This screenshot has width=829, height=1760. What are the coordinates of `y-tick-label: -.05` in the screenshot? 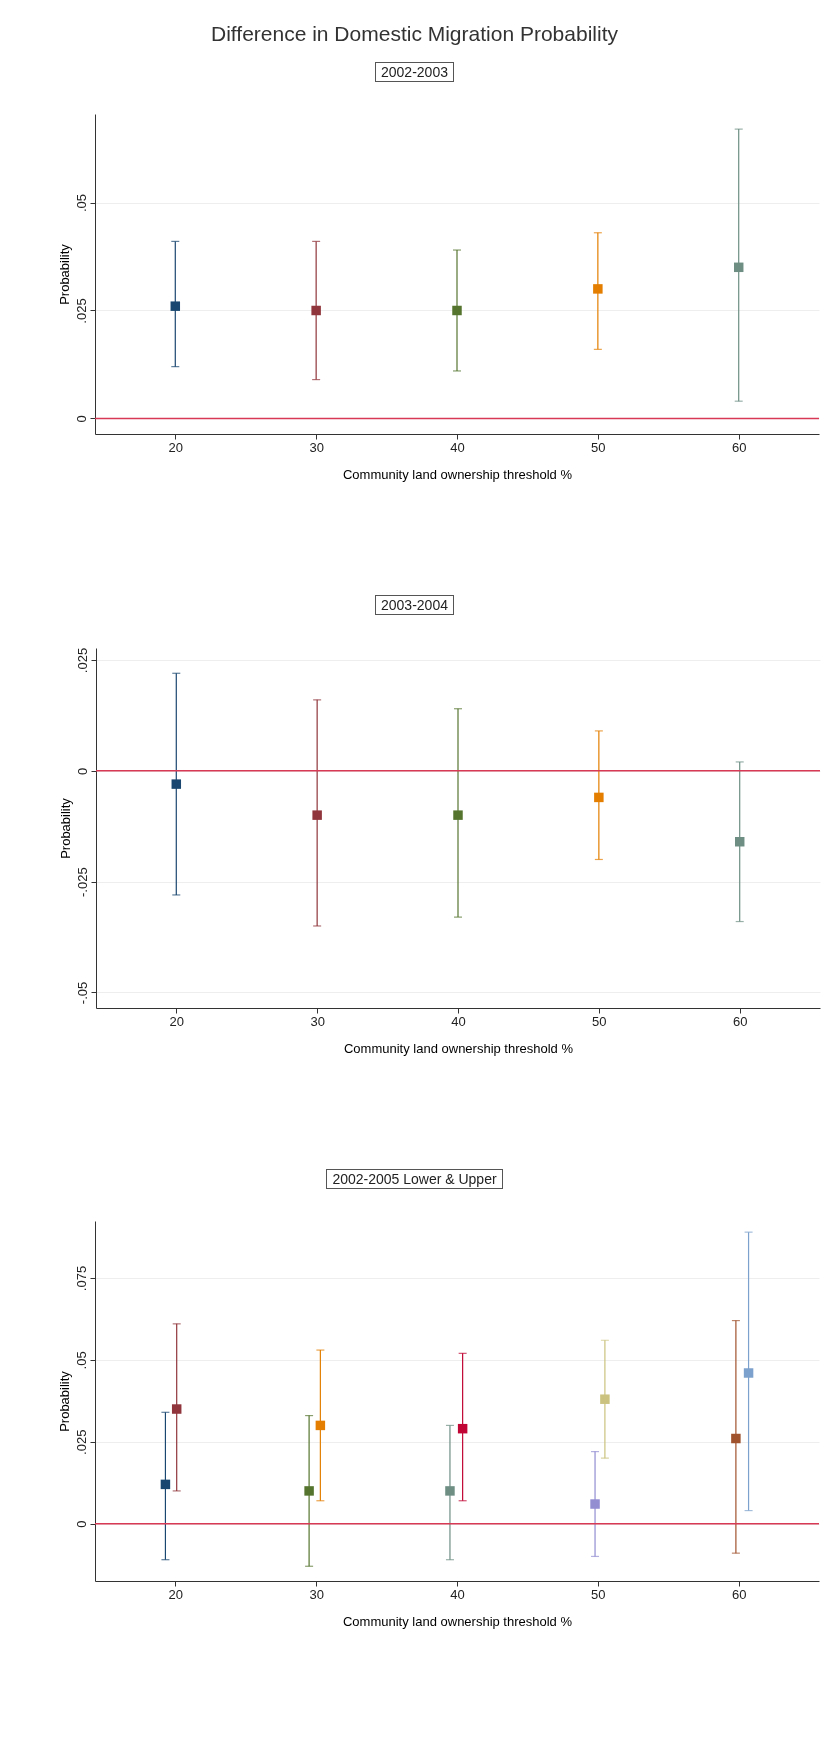 It's located at (82, 993).